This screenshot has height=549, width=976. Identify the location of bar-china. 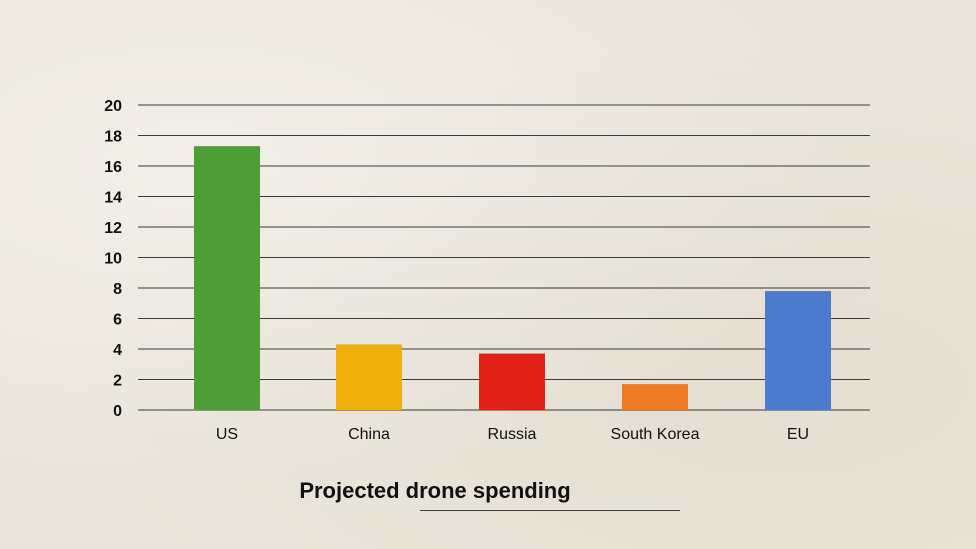
(369, 377).